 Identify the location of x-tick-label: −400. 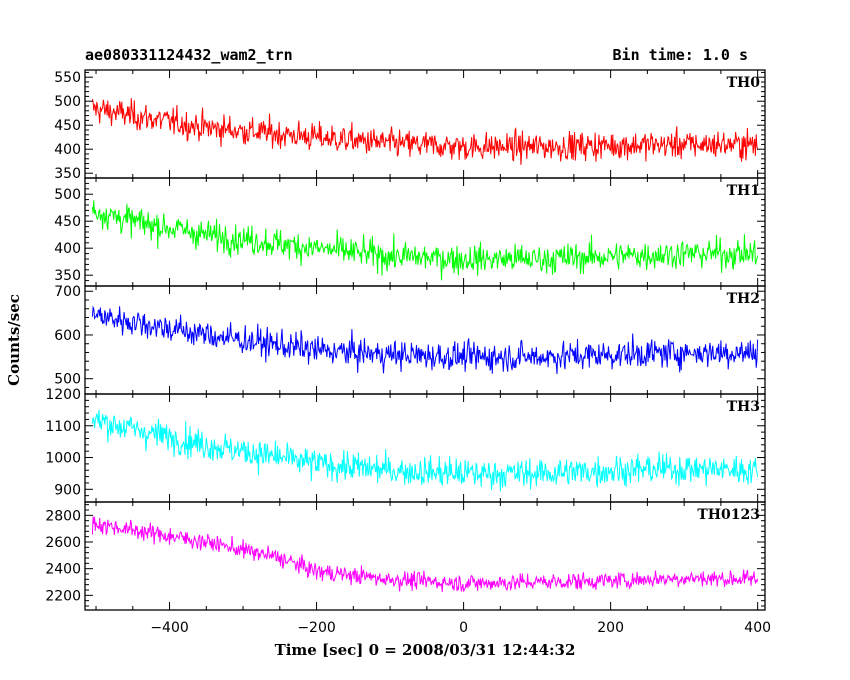
(169, 628).